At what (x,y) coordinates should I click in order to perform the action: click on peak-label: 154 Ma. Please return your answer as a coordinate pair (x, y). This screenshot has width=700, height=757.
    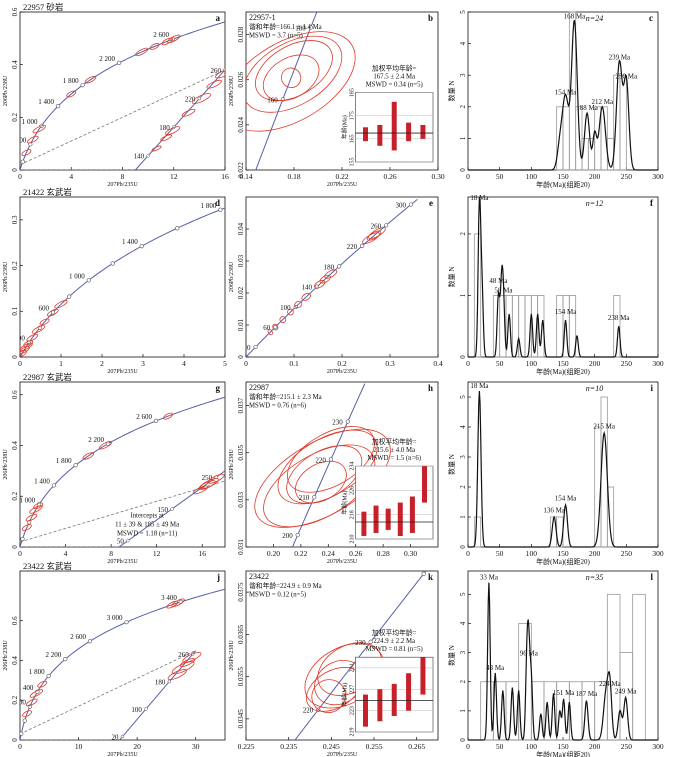
    Looking at the image, I should click on (566, 312).